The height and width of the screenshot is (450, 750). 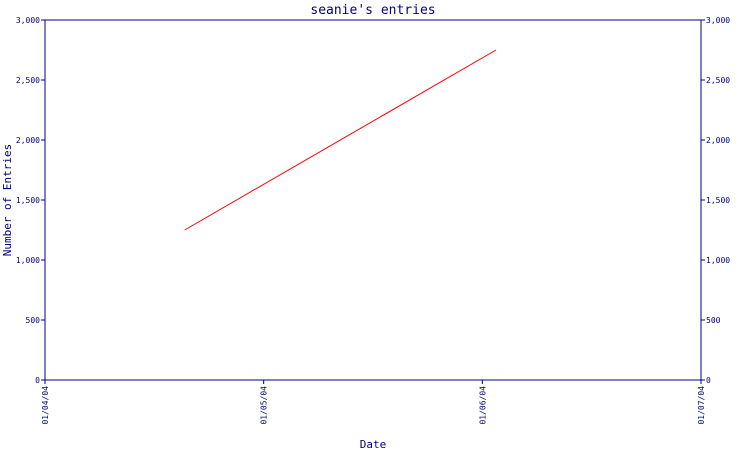 I want to click on y-tick-label-left: 1,500, so click(x=28, y=200).